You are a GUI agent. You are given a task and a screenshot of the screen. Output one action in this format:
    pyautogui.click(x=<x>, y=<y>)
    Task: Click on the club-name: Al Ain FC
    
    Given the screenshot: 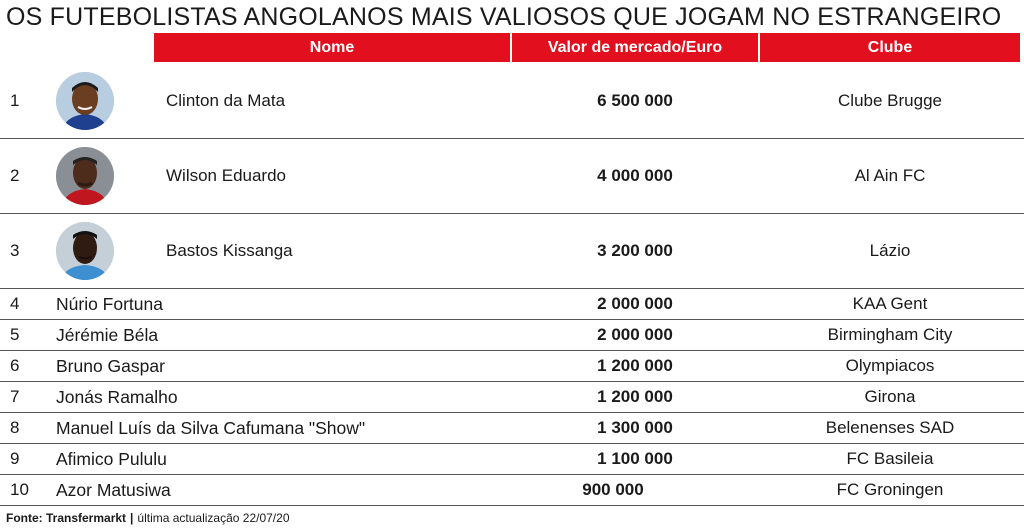 What is the action you would take?
    pyautogui.click(x=890, y=175)
    